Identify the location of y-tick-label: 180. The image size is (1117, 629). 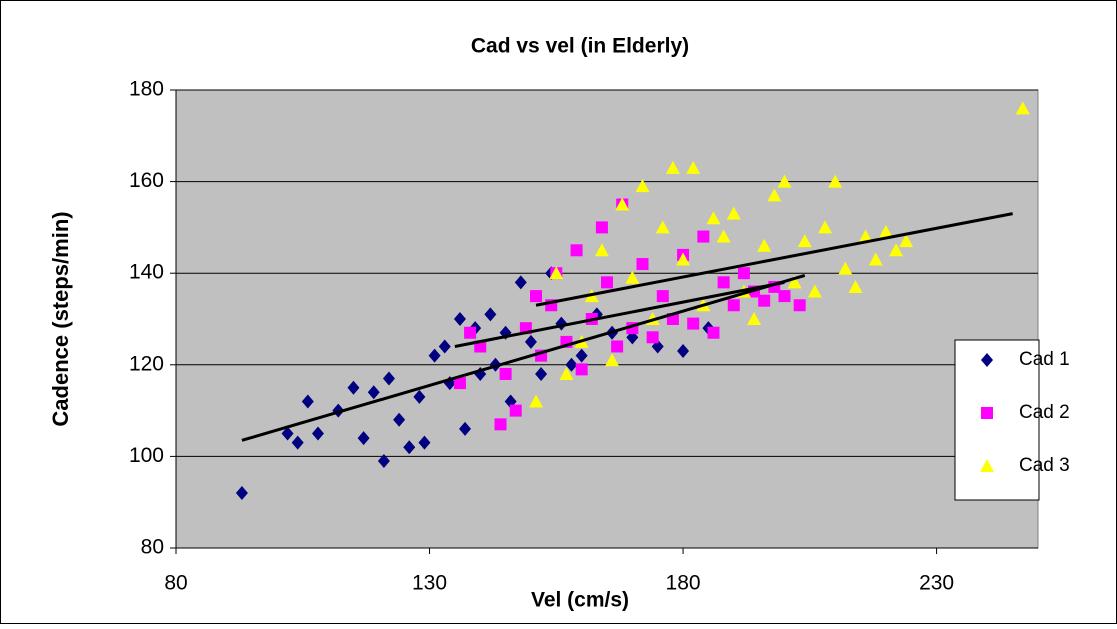
(146, 89).